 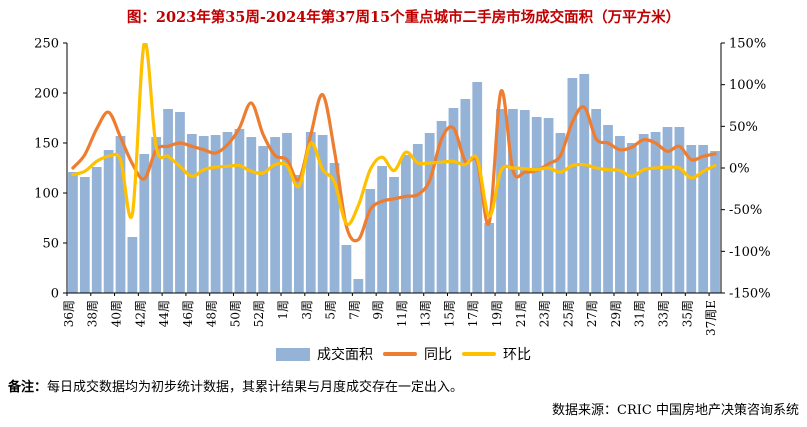 What do you see at coordinates (417, 354) in the screenshot?
I see `legend-item-yoy: 同比` at bounding box center [417, 354].